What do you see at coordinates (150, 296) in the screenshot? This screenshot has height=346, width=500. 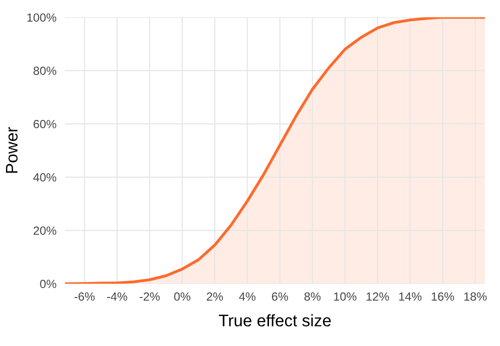 I see `x-tick-label: -2%` at bounding box center [150, 296].